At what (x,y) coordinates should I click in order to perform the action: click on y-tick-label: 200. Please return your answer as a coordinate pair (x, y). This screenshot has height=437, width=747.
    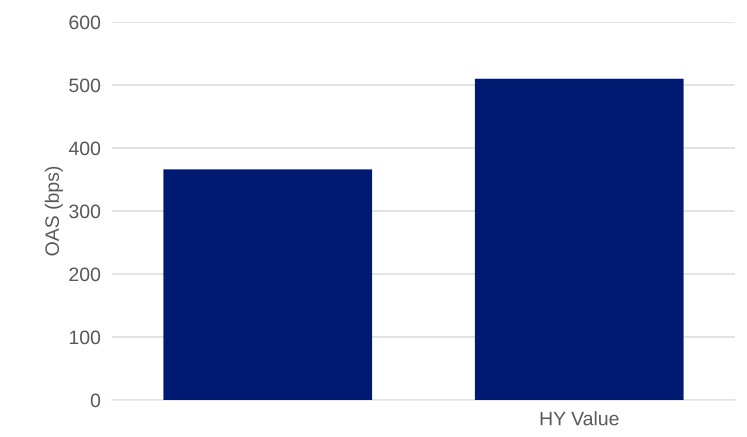
    Looking at the image, I should click on (84, 274).